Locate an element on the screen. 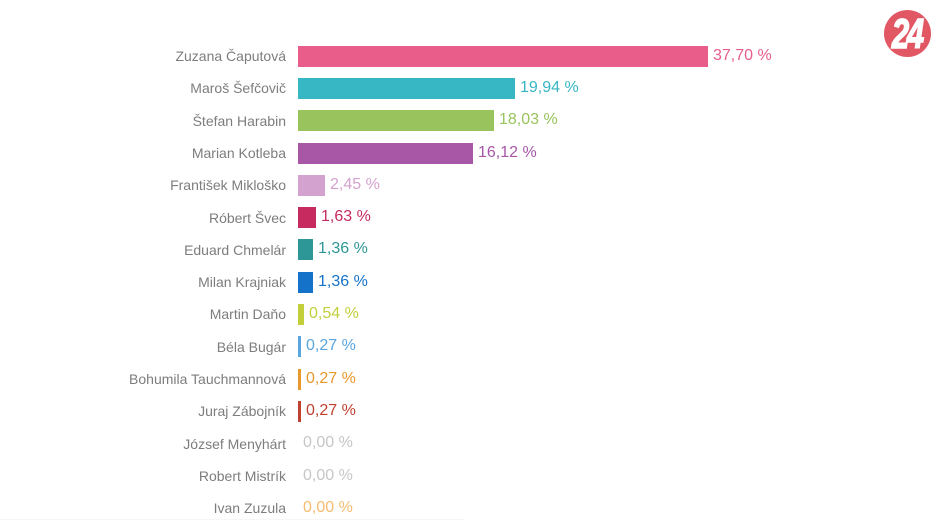 This screenshot has width=950, height=522. svg-text: 24 is located at coordinates (907, 33).